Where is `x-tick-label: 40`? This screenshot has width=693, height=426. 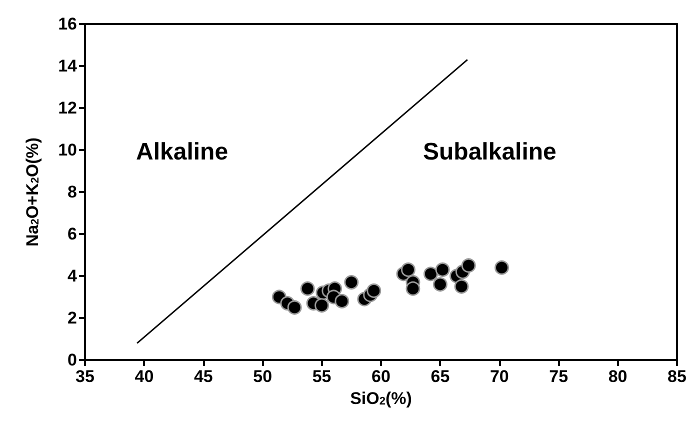 x-tick-label: 40 is located at coordinates (144, 376).